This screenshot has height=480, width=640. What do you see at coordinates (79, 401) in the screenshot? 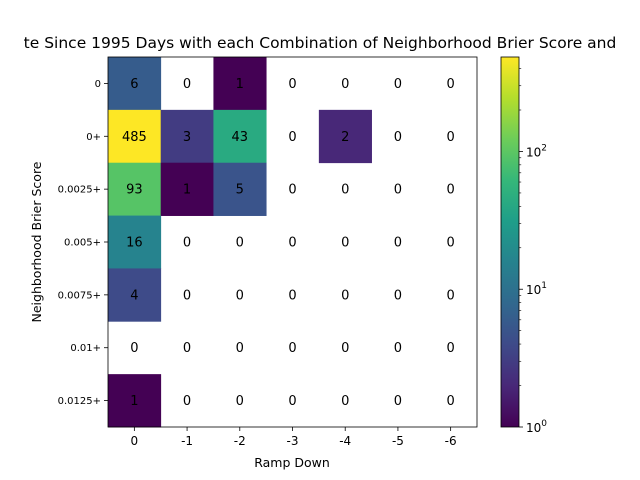
I see `y-tick-label: 0.0125+` at bounding box center [79, 401].